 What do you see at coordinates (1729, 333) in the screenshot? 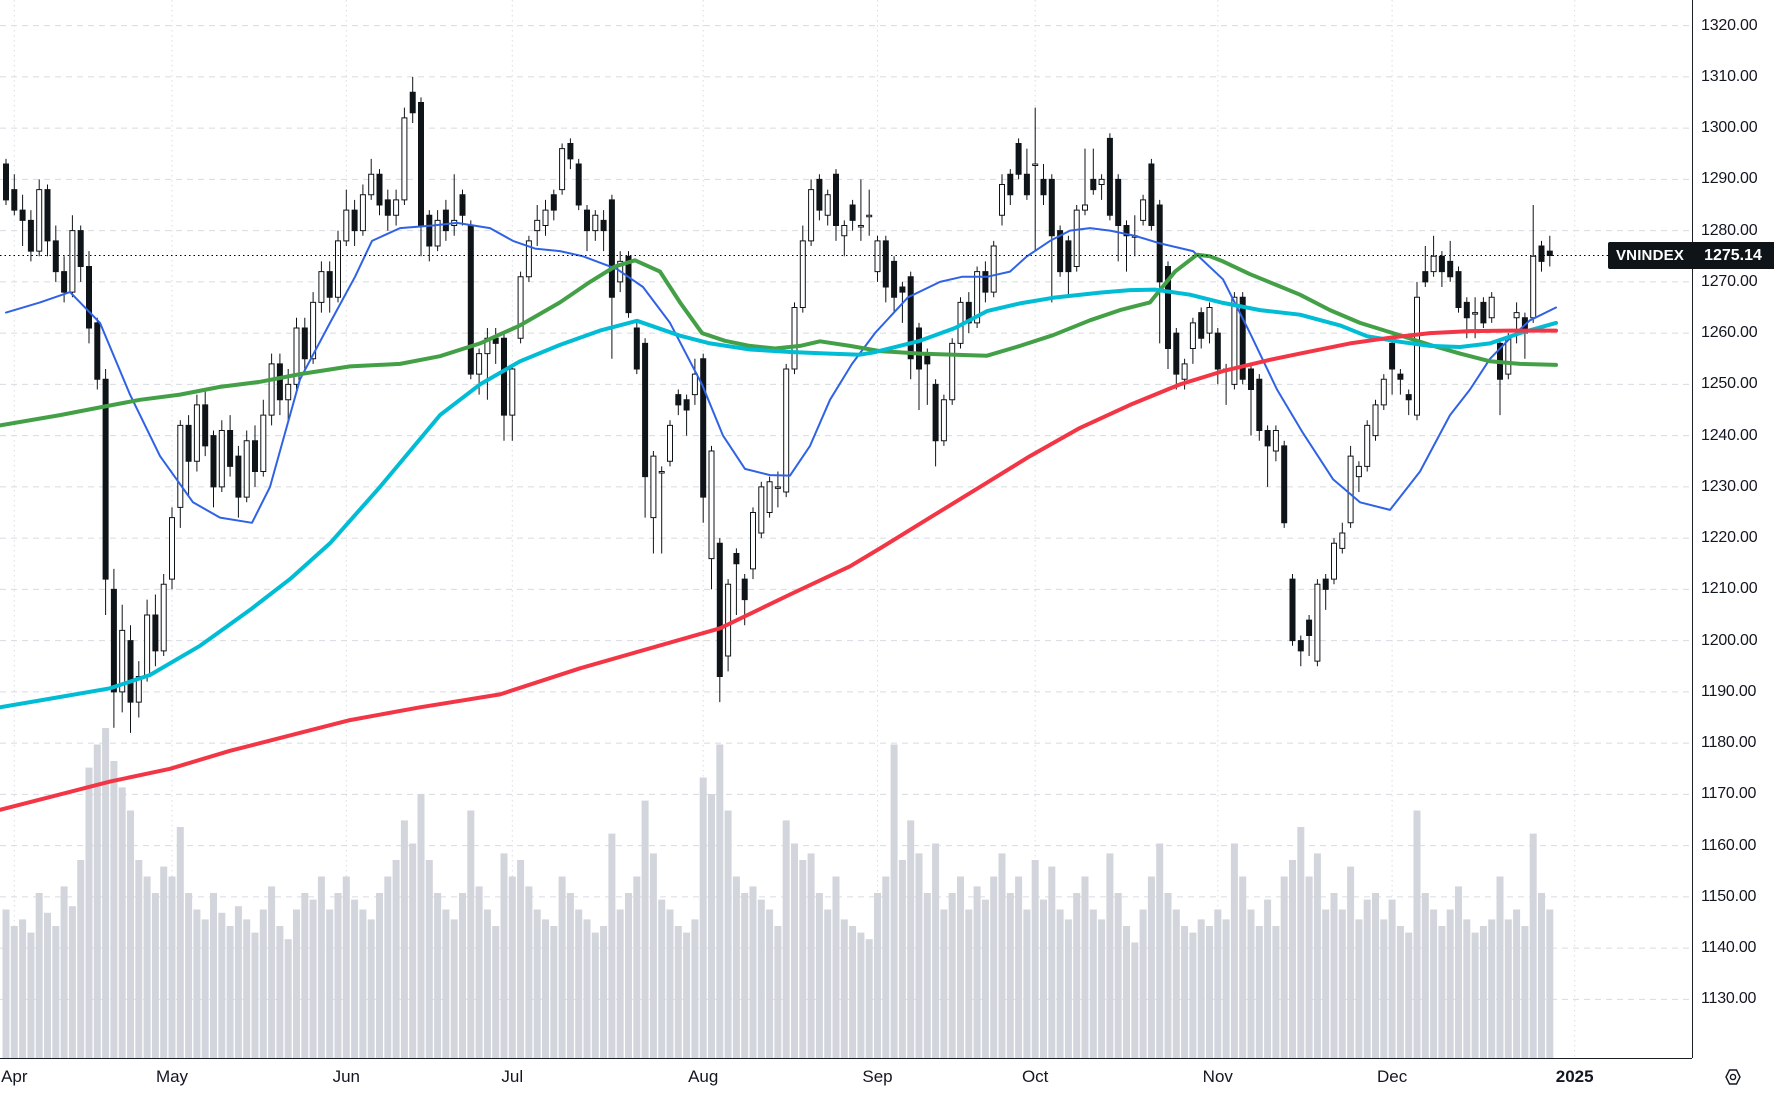
I see `price-tick-label: 1260.00` at bounding box center [1729, 333].